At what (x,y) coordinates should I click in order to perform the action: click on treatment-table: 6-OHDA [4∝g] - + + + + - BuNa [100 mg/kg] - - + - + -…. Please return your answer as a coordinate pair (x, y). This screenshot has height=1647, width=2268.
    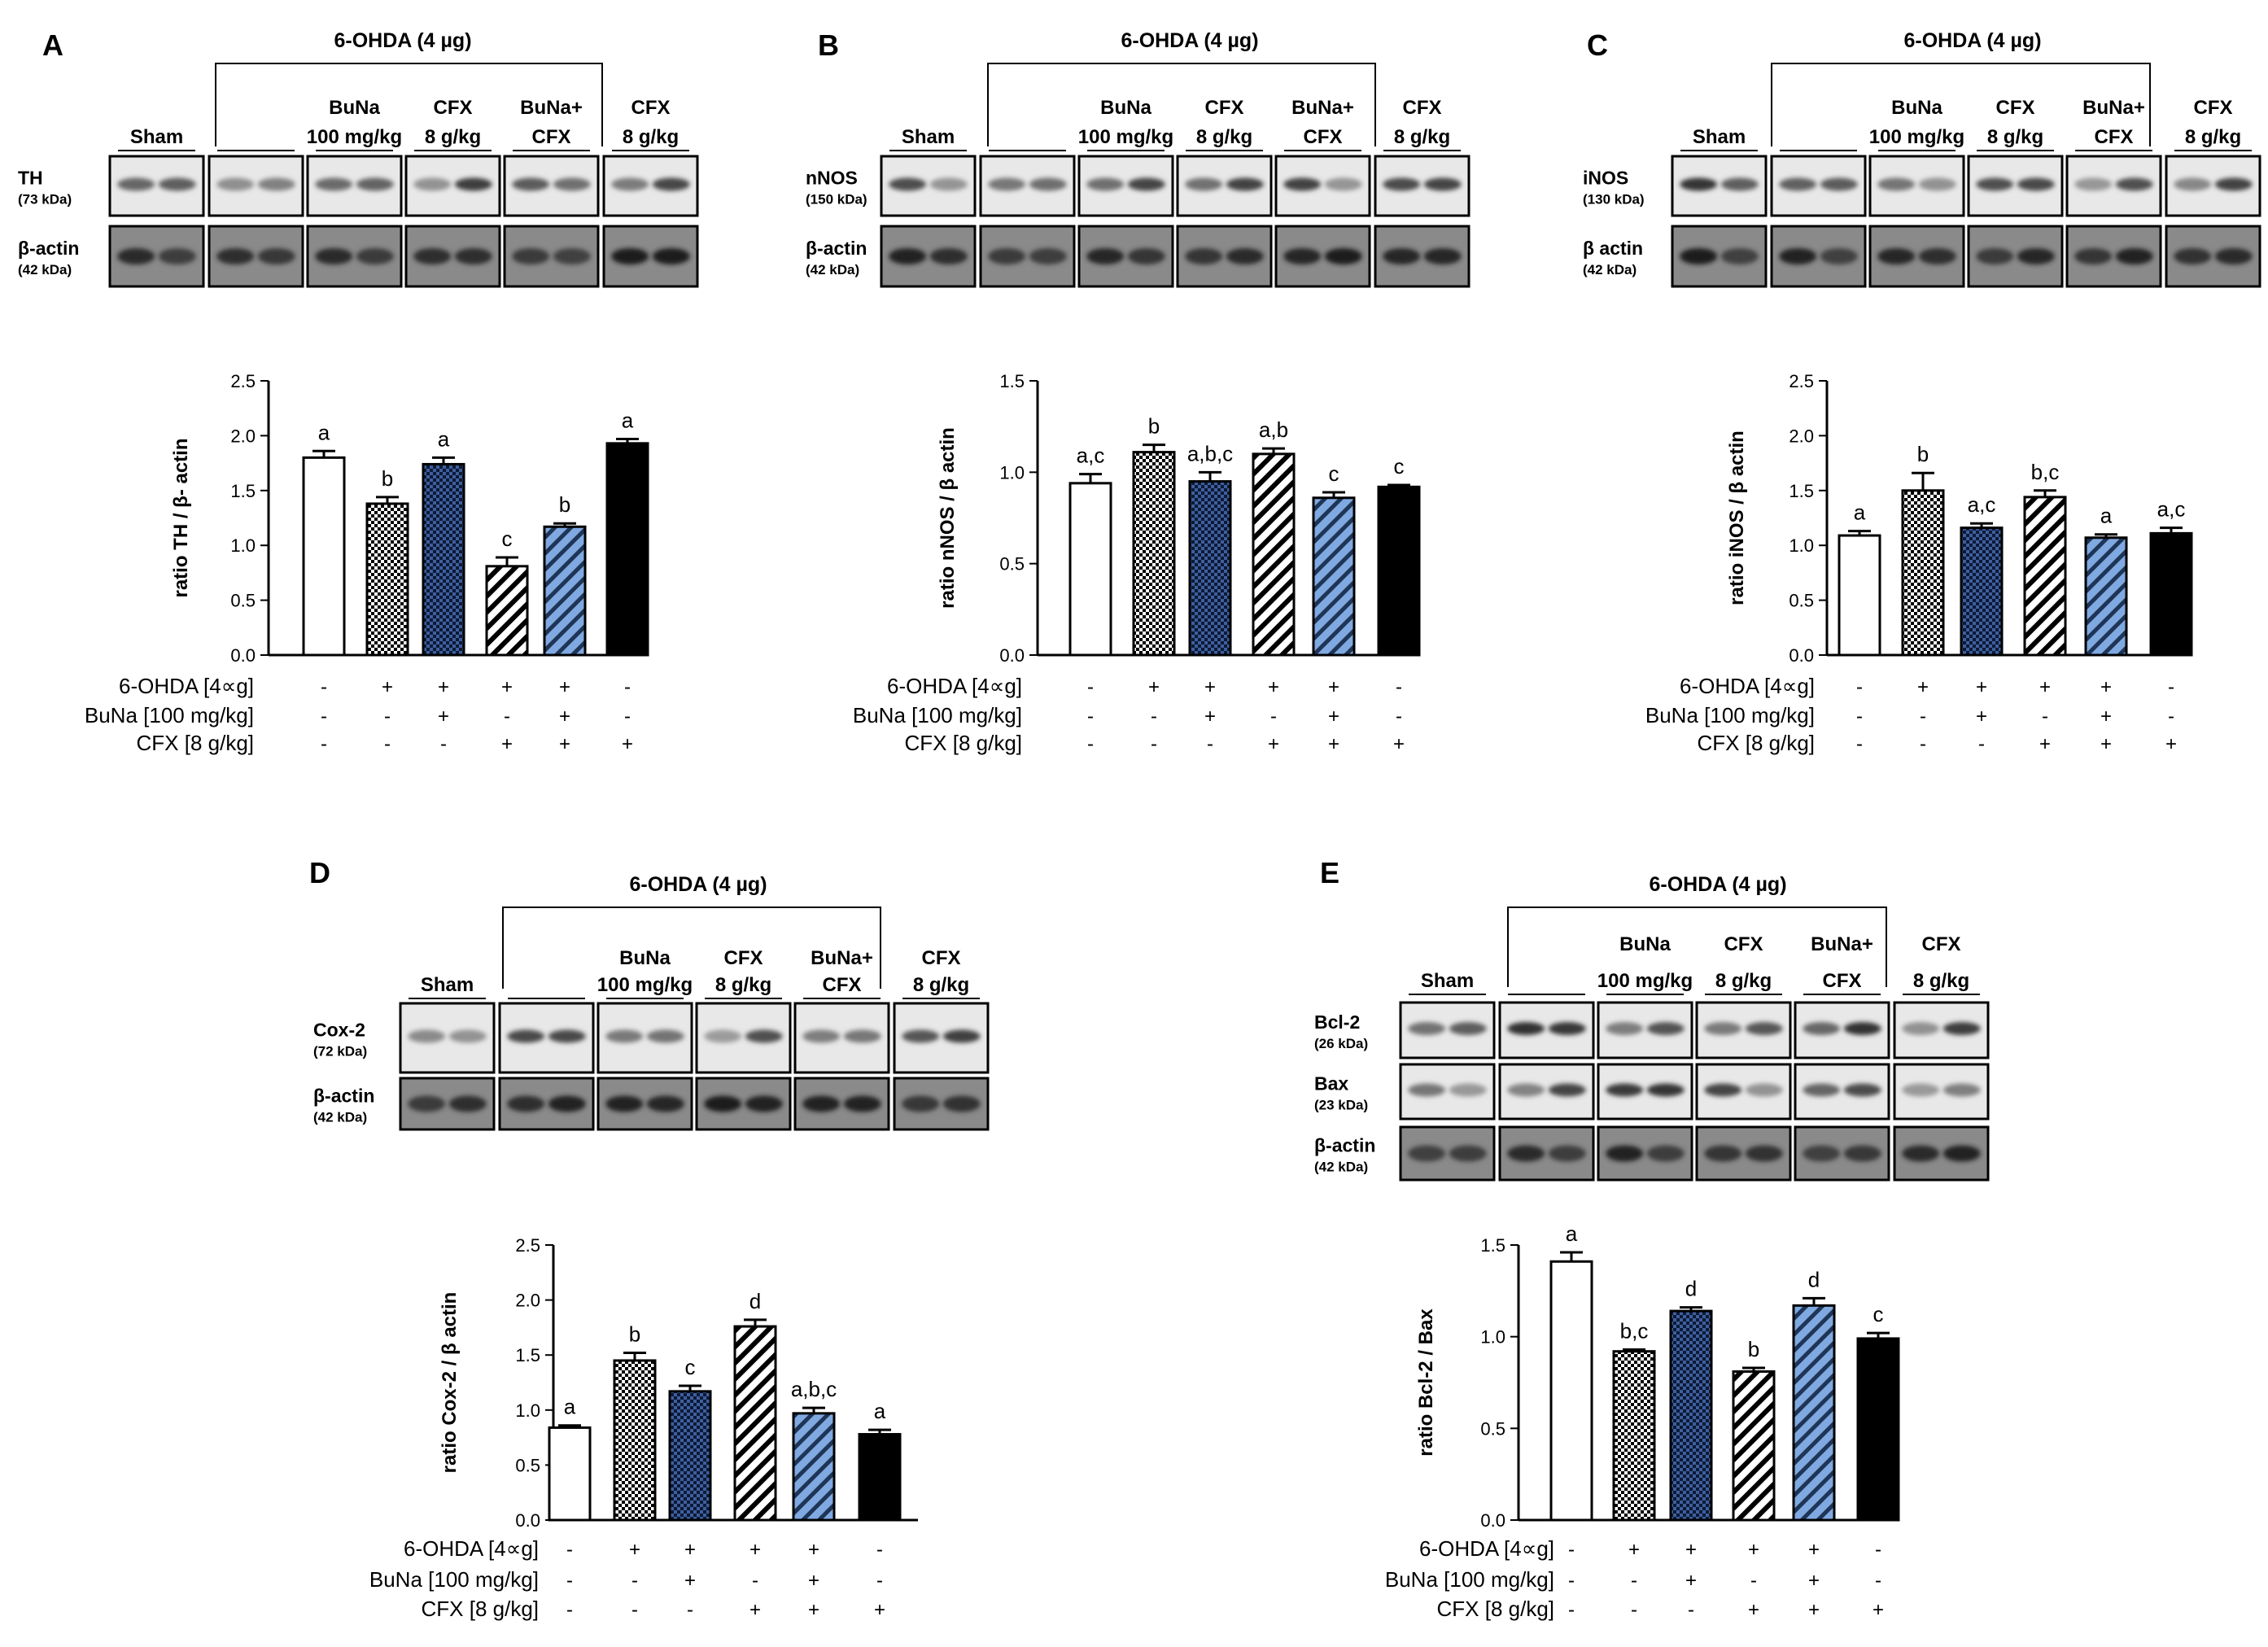
    Looking at the image, I should click on (359, 714).